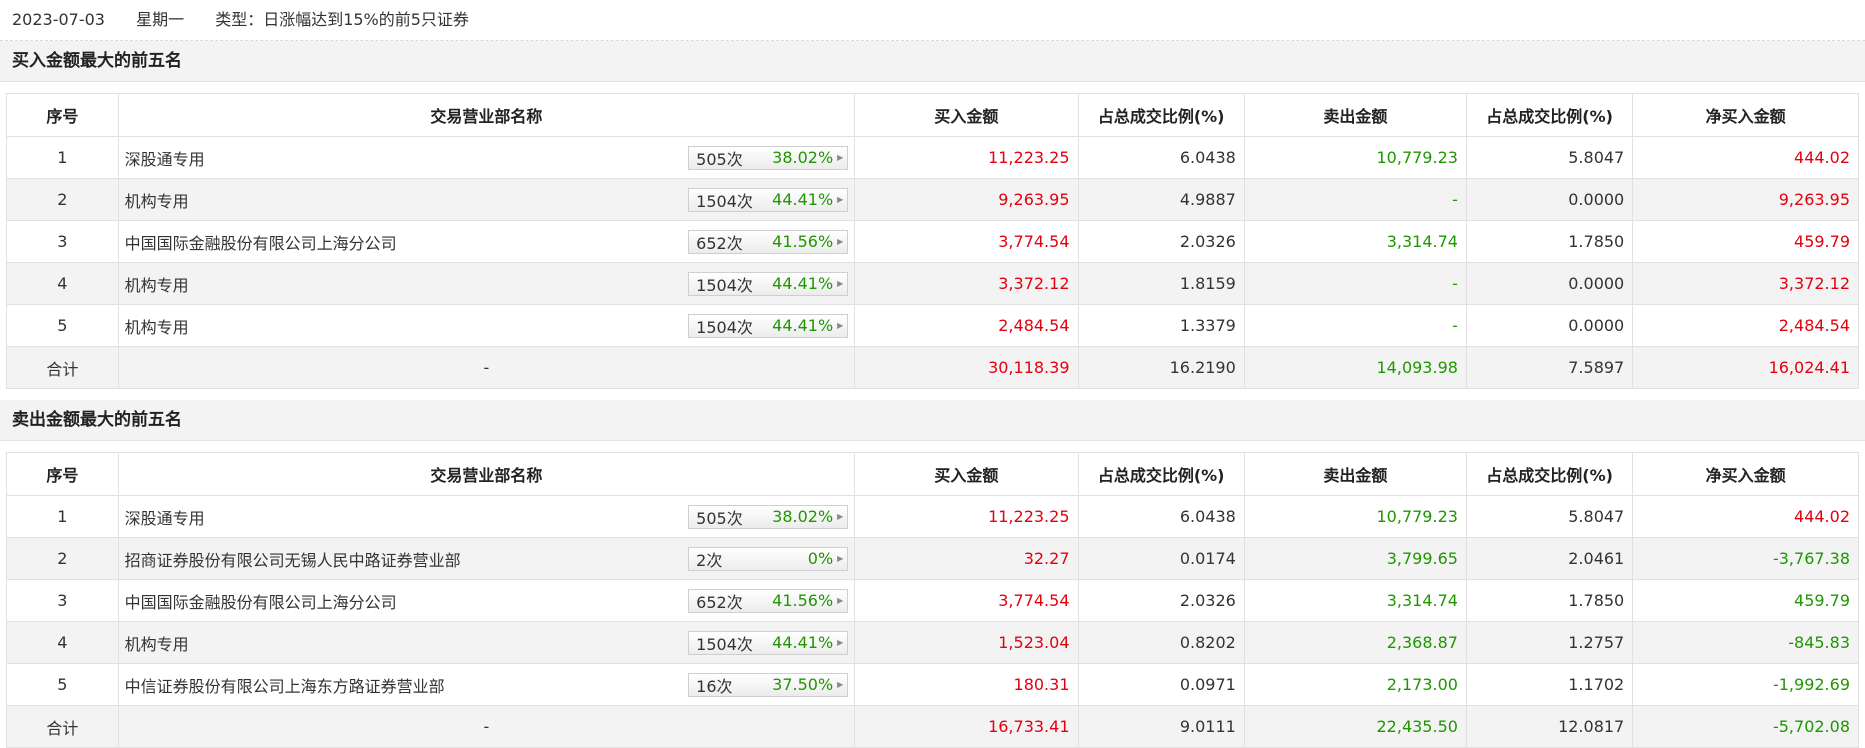 This screenshot has width=1865, height=748. What do you see at coordinates (292, 560) in the screenshot?
I see `broker-name-link: 招商证券股份有限公司无锡人民中路证券营业部` at bounding box center [292, 560].